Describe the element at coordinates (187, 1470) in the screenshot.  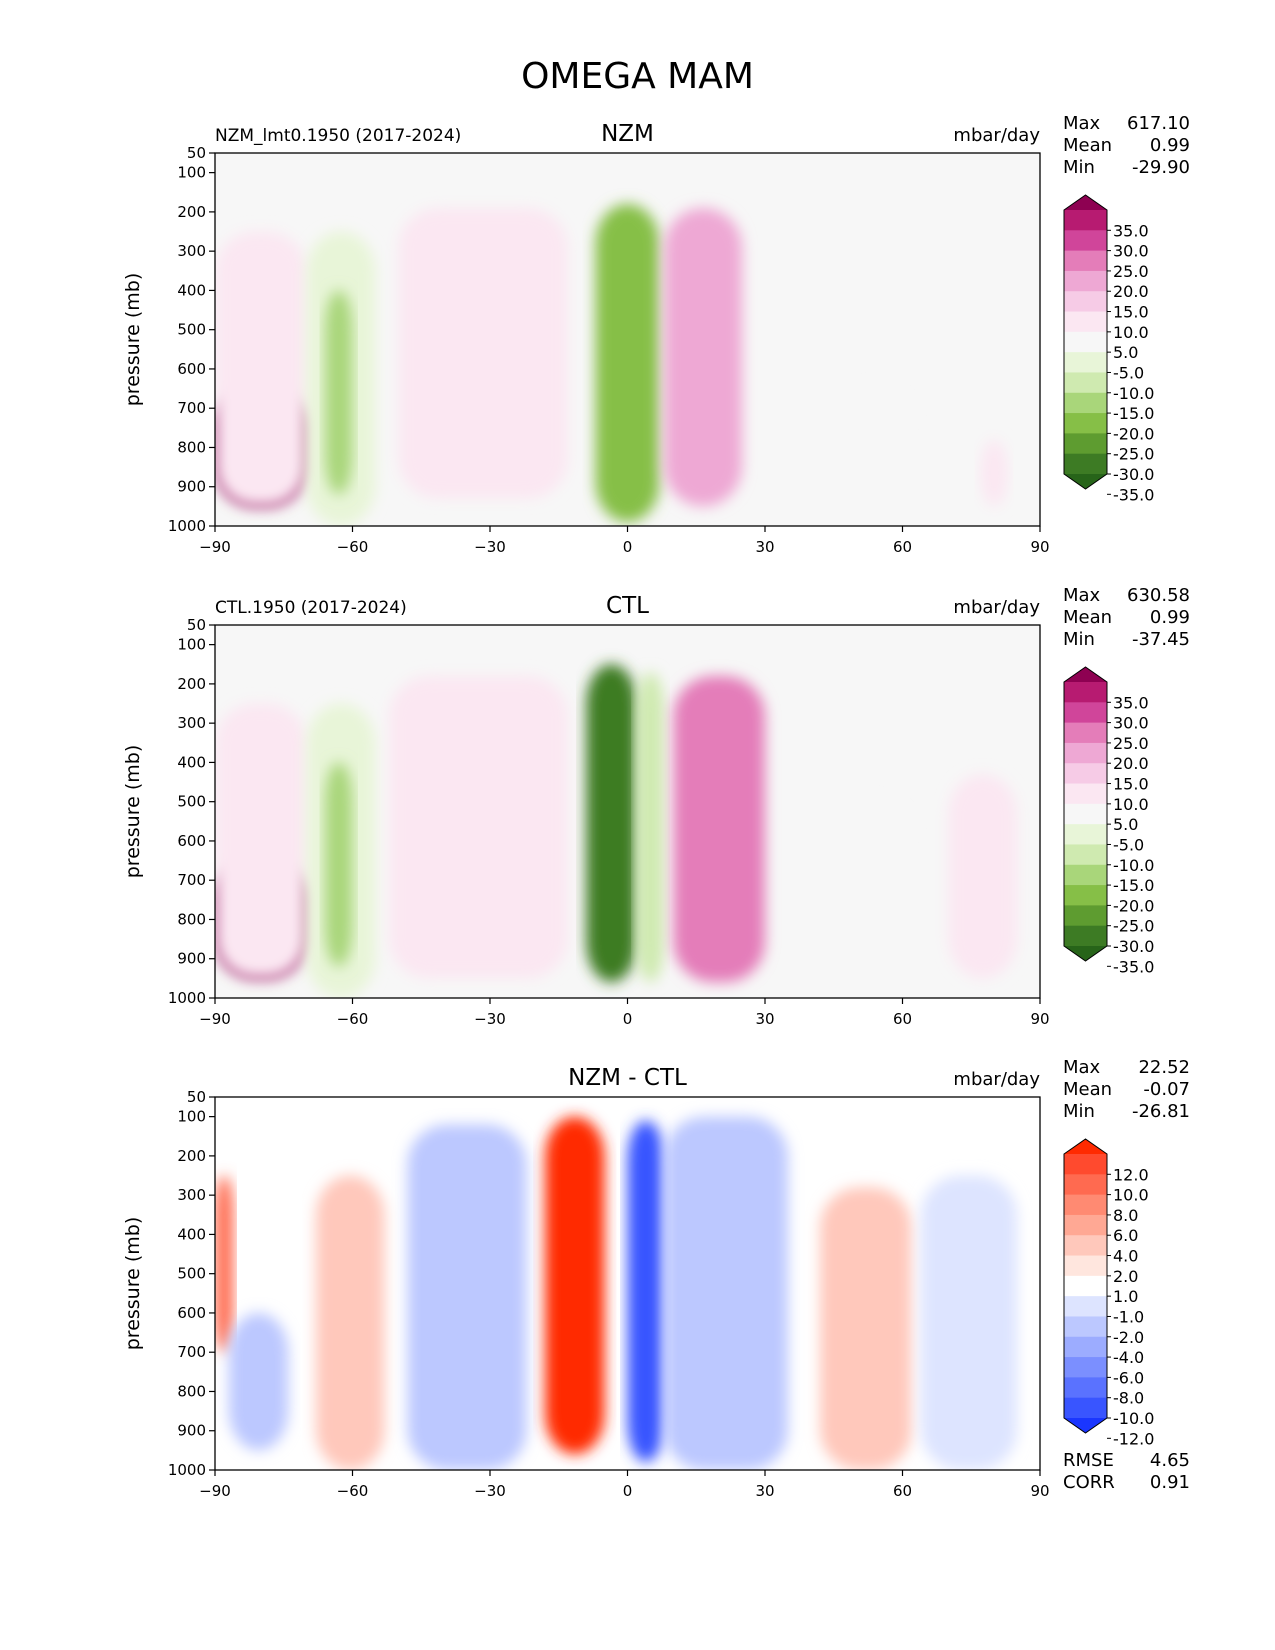
I see `y-tick-label: 1000` at that location.